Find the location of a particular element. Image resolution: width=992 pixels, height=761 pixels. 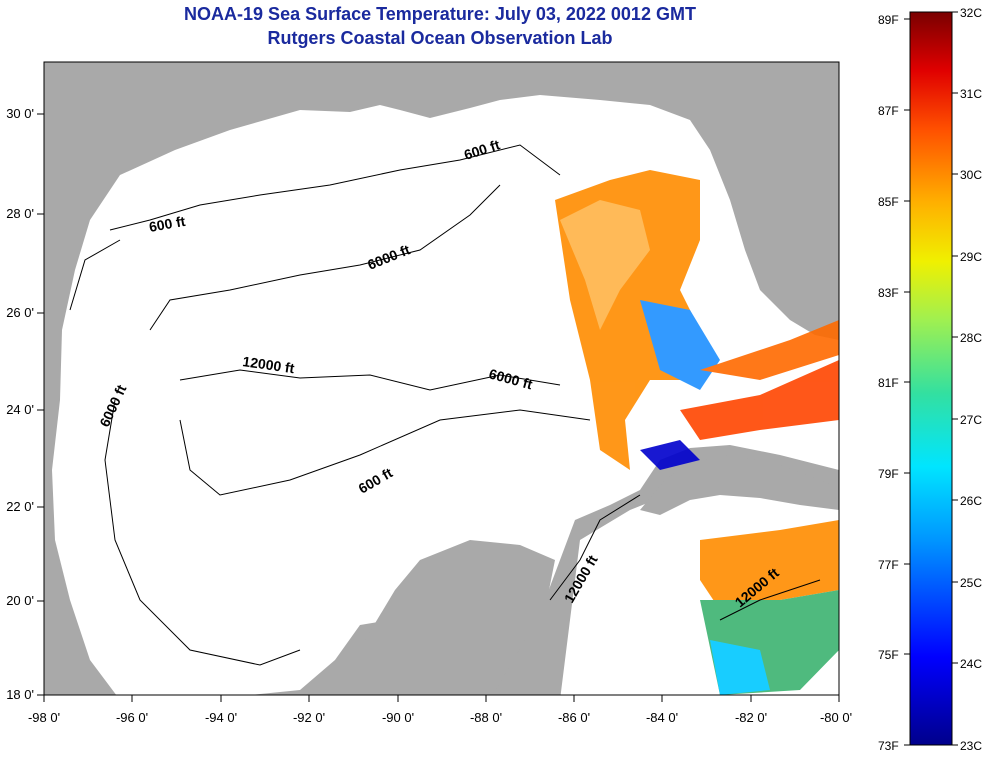

colorbar-c-label: 32C is located at coordinates (971, 13).